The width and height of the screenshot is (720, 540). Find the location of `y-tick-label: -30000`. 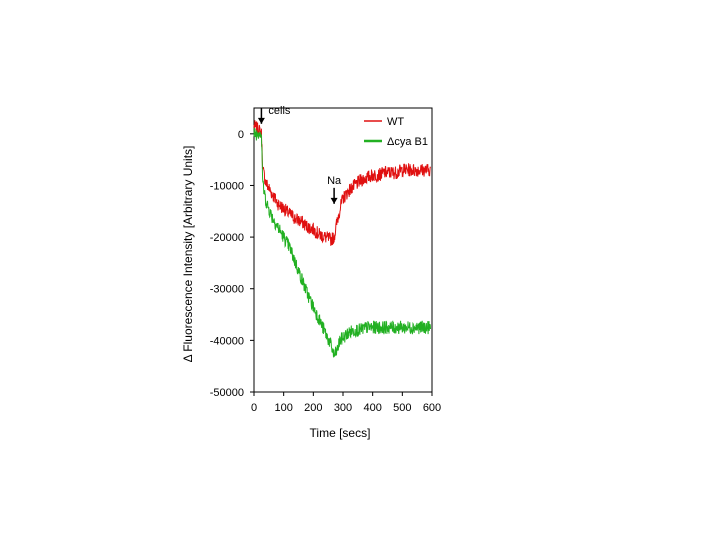

y-tick-label: -30000 is located at coordinates (227, 290).